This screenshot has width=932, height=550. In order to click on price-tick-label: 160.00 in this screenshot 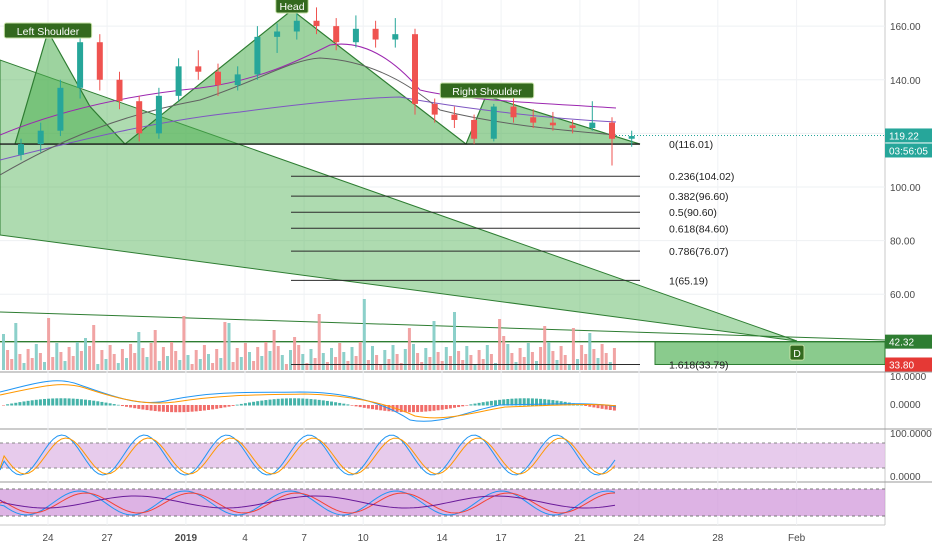, I will do `click(905, 27)`.